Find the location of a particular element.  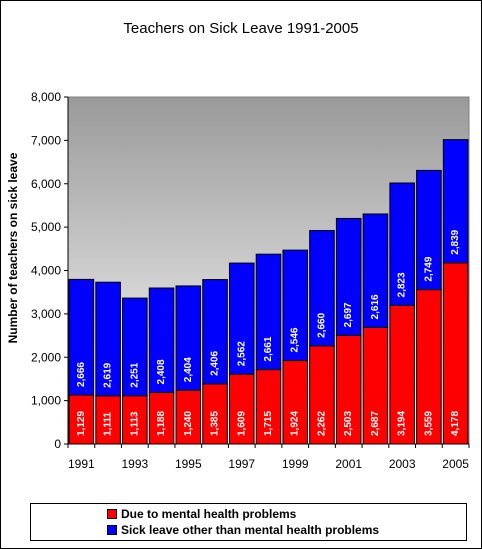

bar-other-2005 is located at coordinates (455, 201).